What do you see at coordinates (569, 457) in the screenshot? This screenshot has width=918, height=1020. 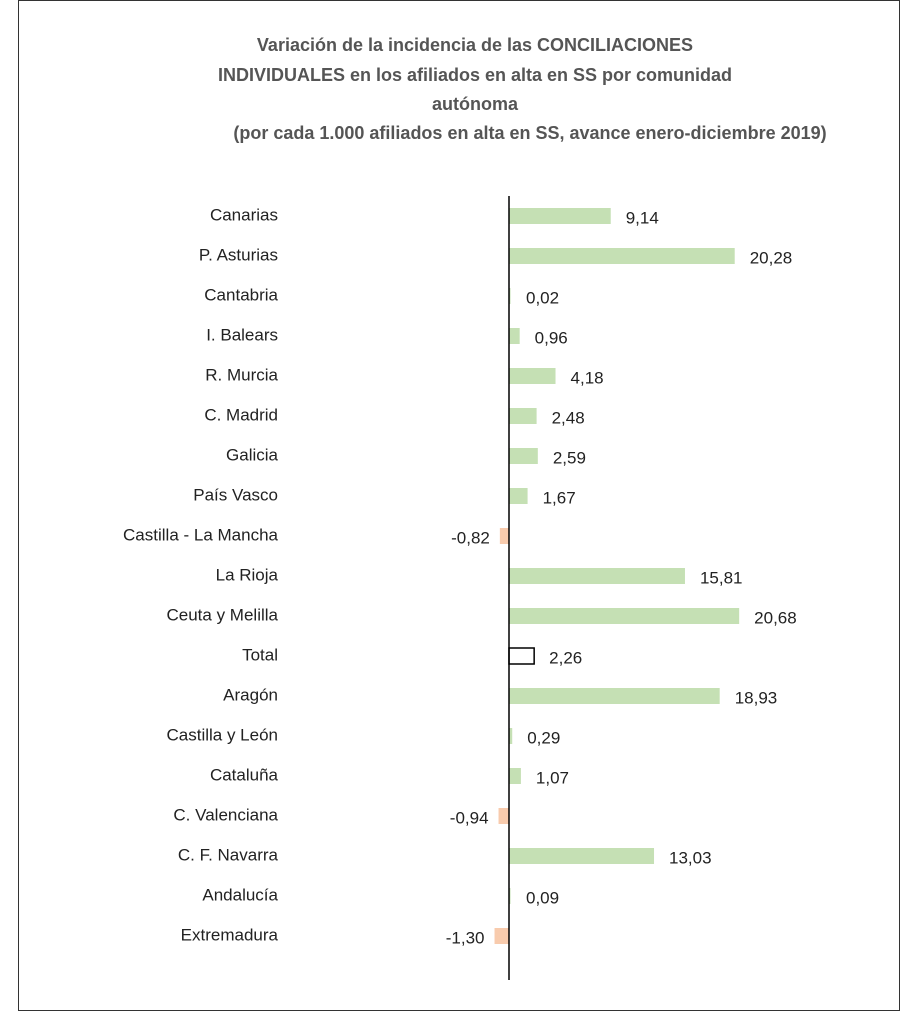 I see `value-label: 2,59` at bounding box center [569, 457].